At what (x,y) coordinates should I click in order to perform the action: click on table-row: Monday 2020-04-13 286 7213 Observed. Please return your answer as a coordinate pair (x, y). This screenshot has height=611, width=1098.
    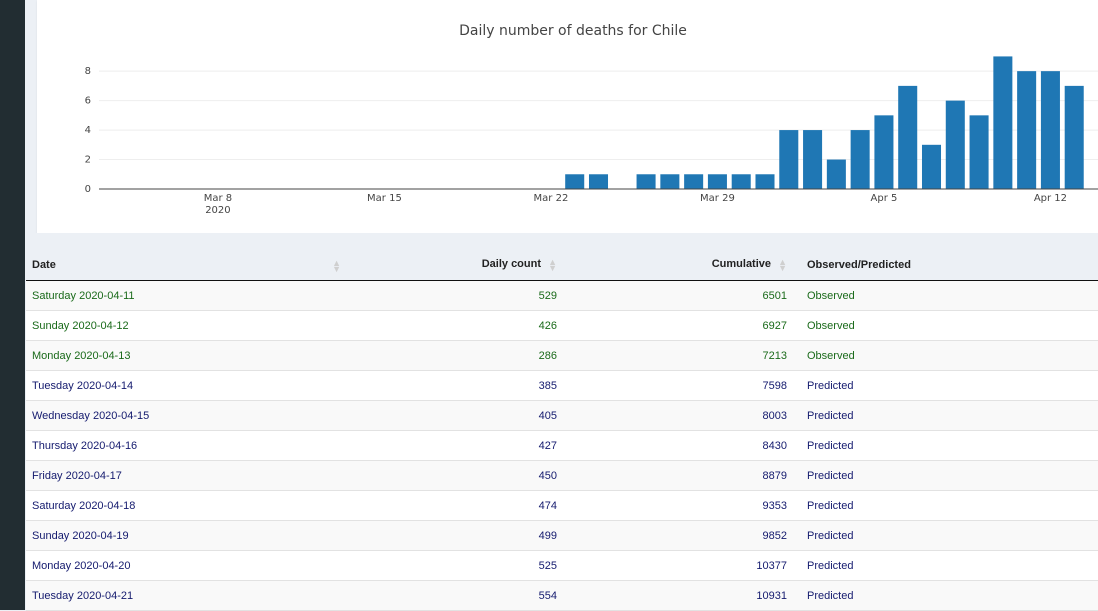
    Looking at the image, I should click on (562, 355).